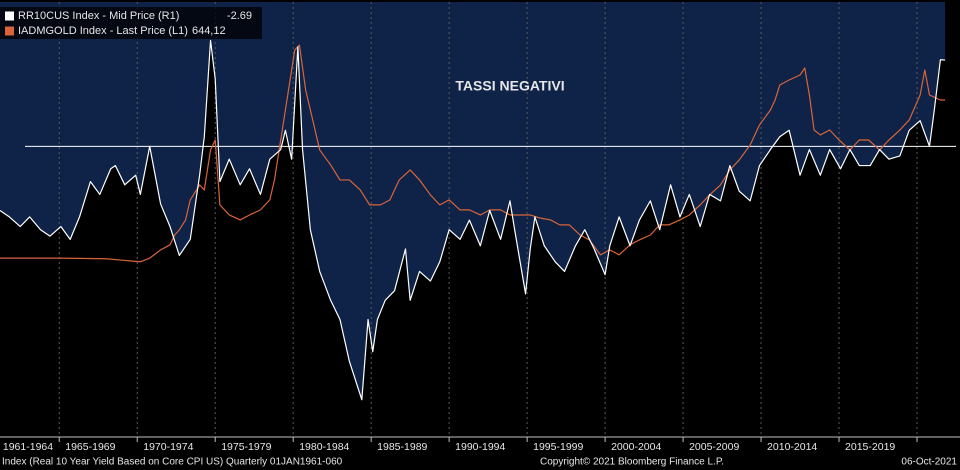  I want to click on x-tick-label: 1970-1974, so click(168, 447).